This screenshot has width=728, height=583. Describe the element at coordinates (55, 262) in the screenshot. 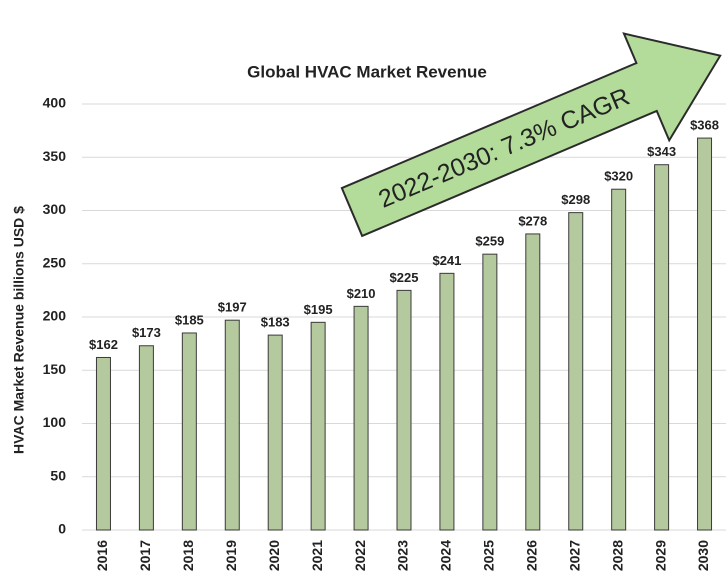

I see `y-tick-label: 250` at that location.